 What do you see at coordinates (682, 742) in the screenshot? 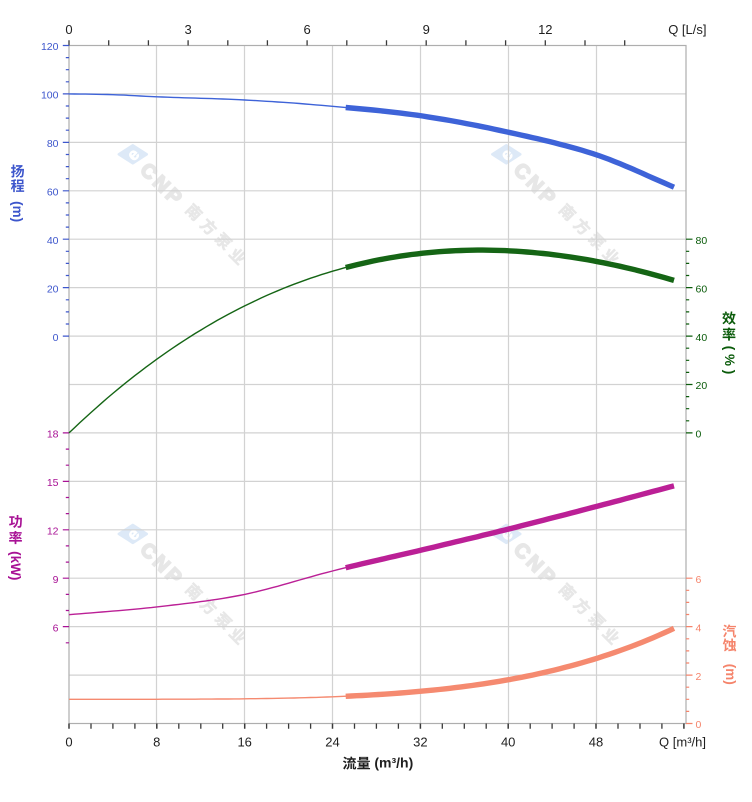
I see `svg-text: Q [m³/h]` at bounding box center [682, 742].